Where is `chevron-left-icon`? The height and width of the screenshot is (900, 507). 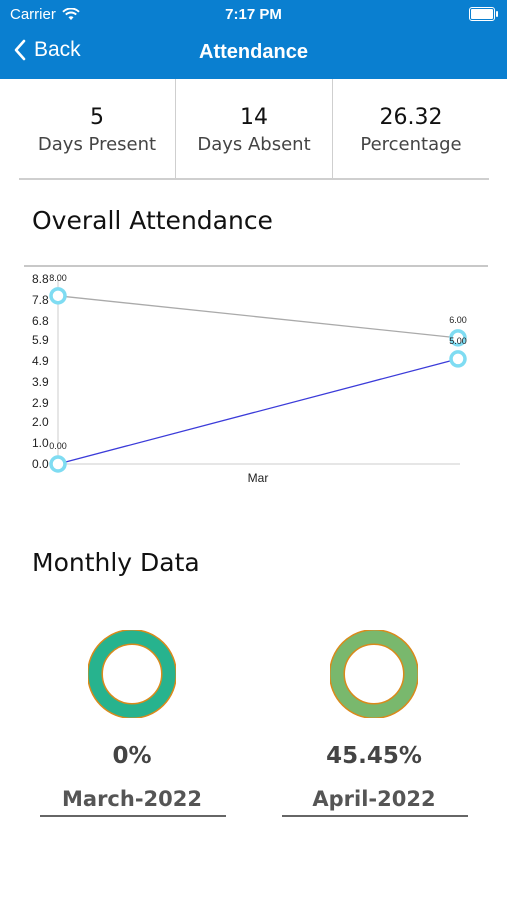
chevron-left-icon is located at coordinates (20, 50).